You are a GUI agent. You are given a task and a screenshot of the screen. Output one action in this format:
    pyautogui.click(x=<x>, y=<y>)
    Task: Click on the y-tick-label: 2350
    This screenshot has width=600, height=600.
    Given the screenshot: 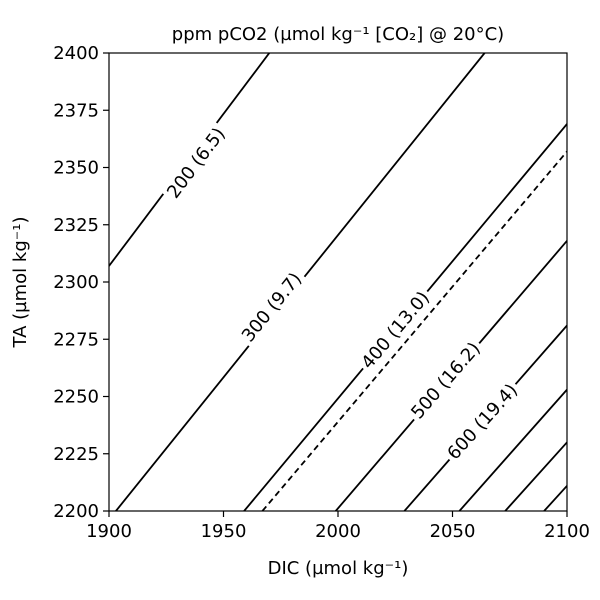 What is the action you would take?
    pyautogui.click(x=76, y=168)
    